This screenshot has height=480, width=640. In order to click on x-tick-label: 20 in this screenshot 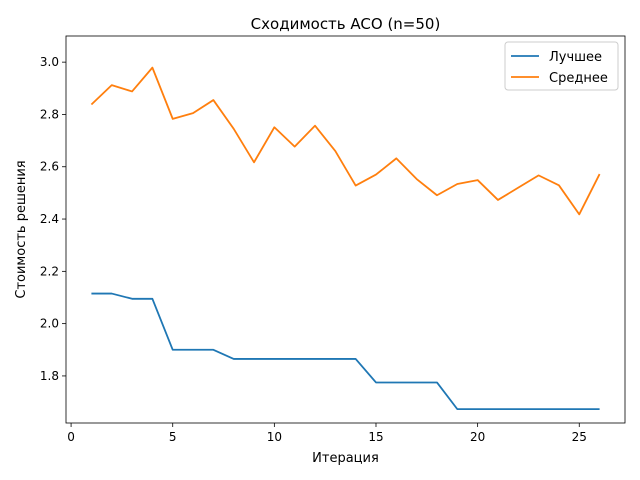, I will do `click(477, 437)`.